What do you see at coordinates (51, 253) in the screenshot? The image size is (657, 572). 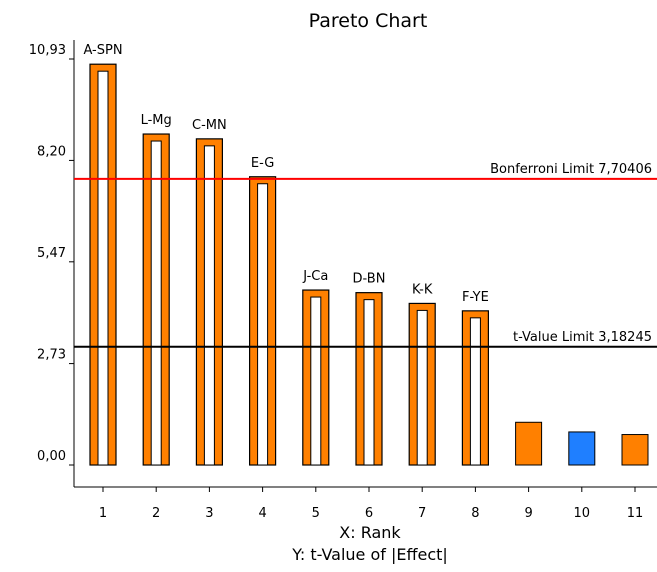 I see `y-tick-label: 5,47` at bounding box center [51, 253].